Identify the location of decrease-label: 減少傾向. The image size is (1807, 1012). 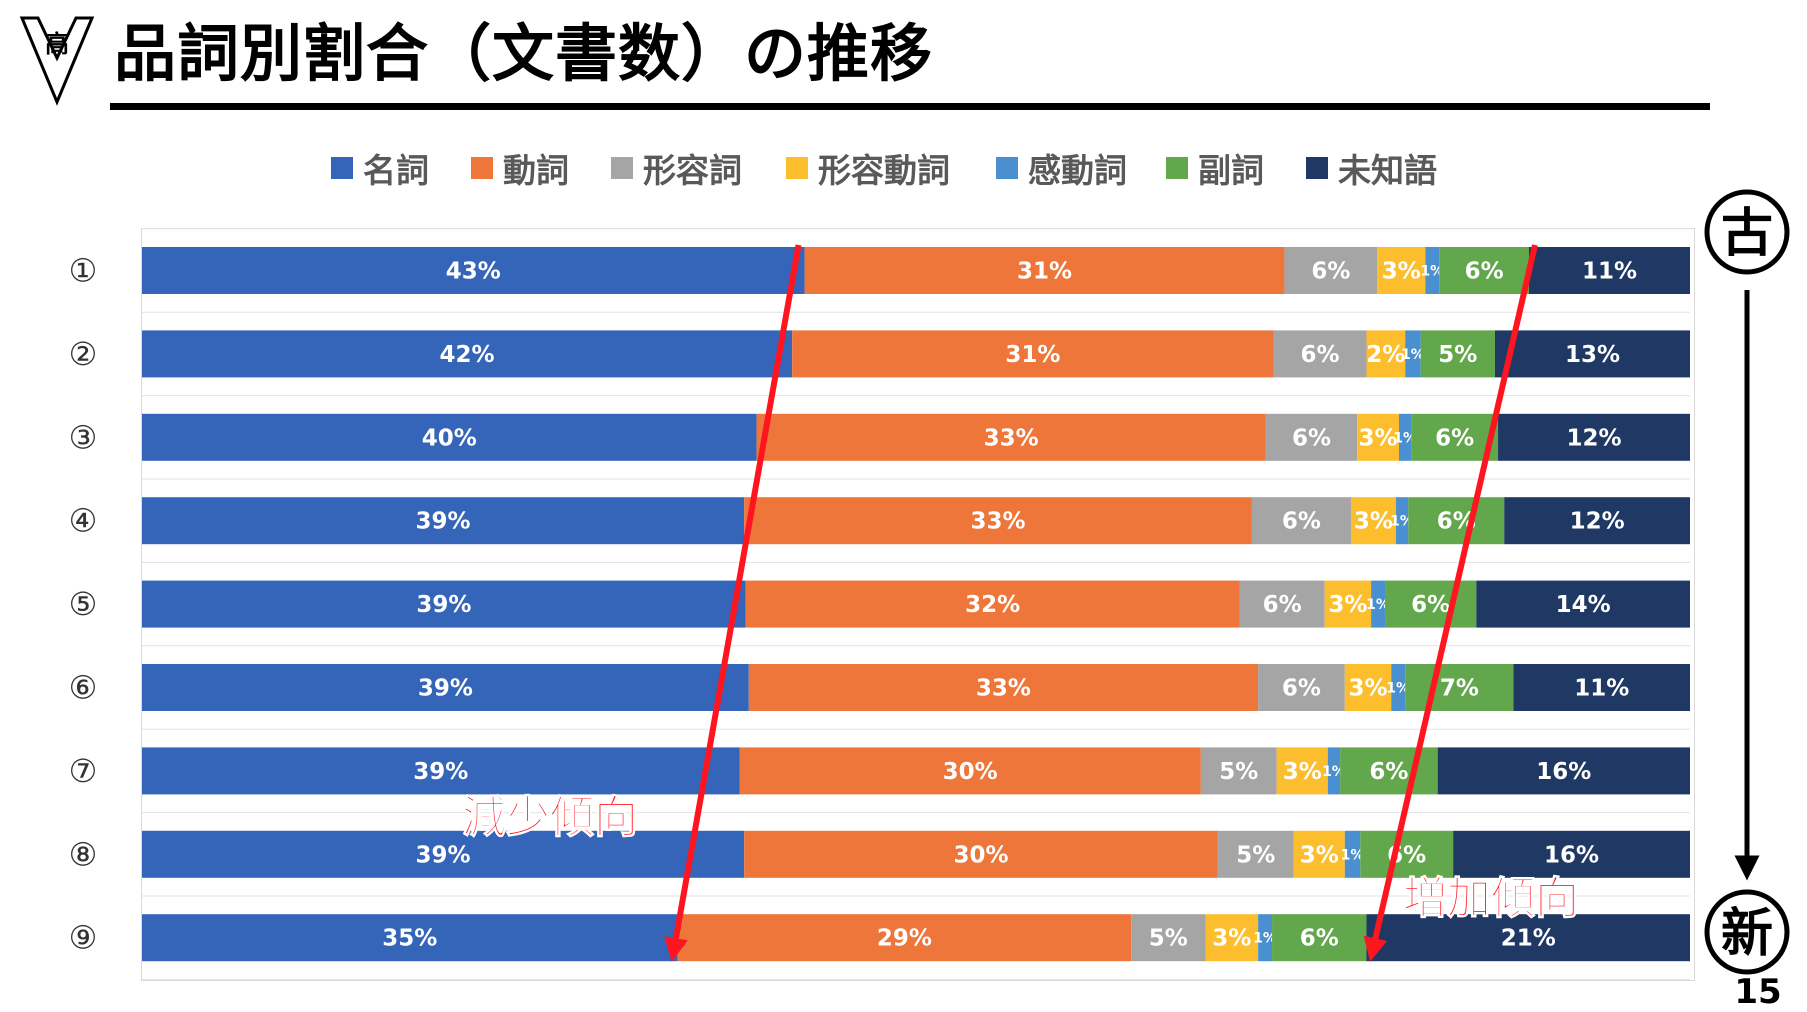
(550, 817).